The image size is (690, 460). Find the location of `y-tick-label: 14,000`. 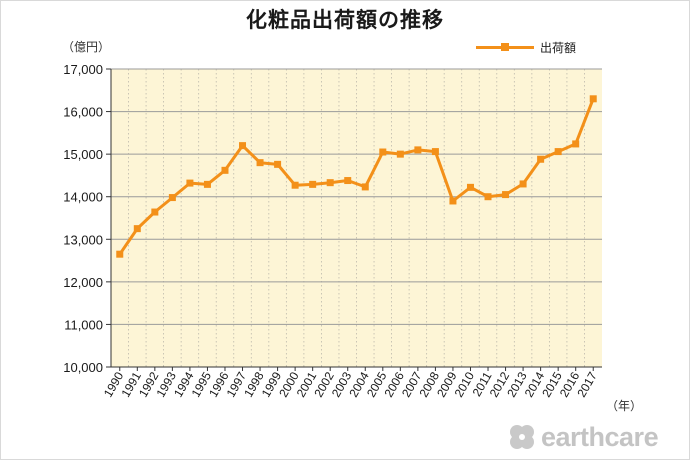

y-tick-label: 14,000 is located at coordinates (83, 197).